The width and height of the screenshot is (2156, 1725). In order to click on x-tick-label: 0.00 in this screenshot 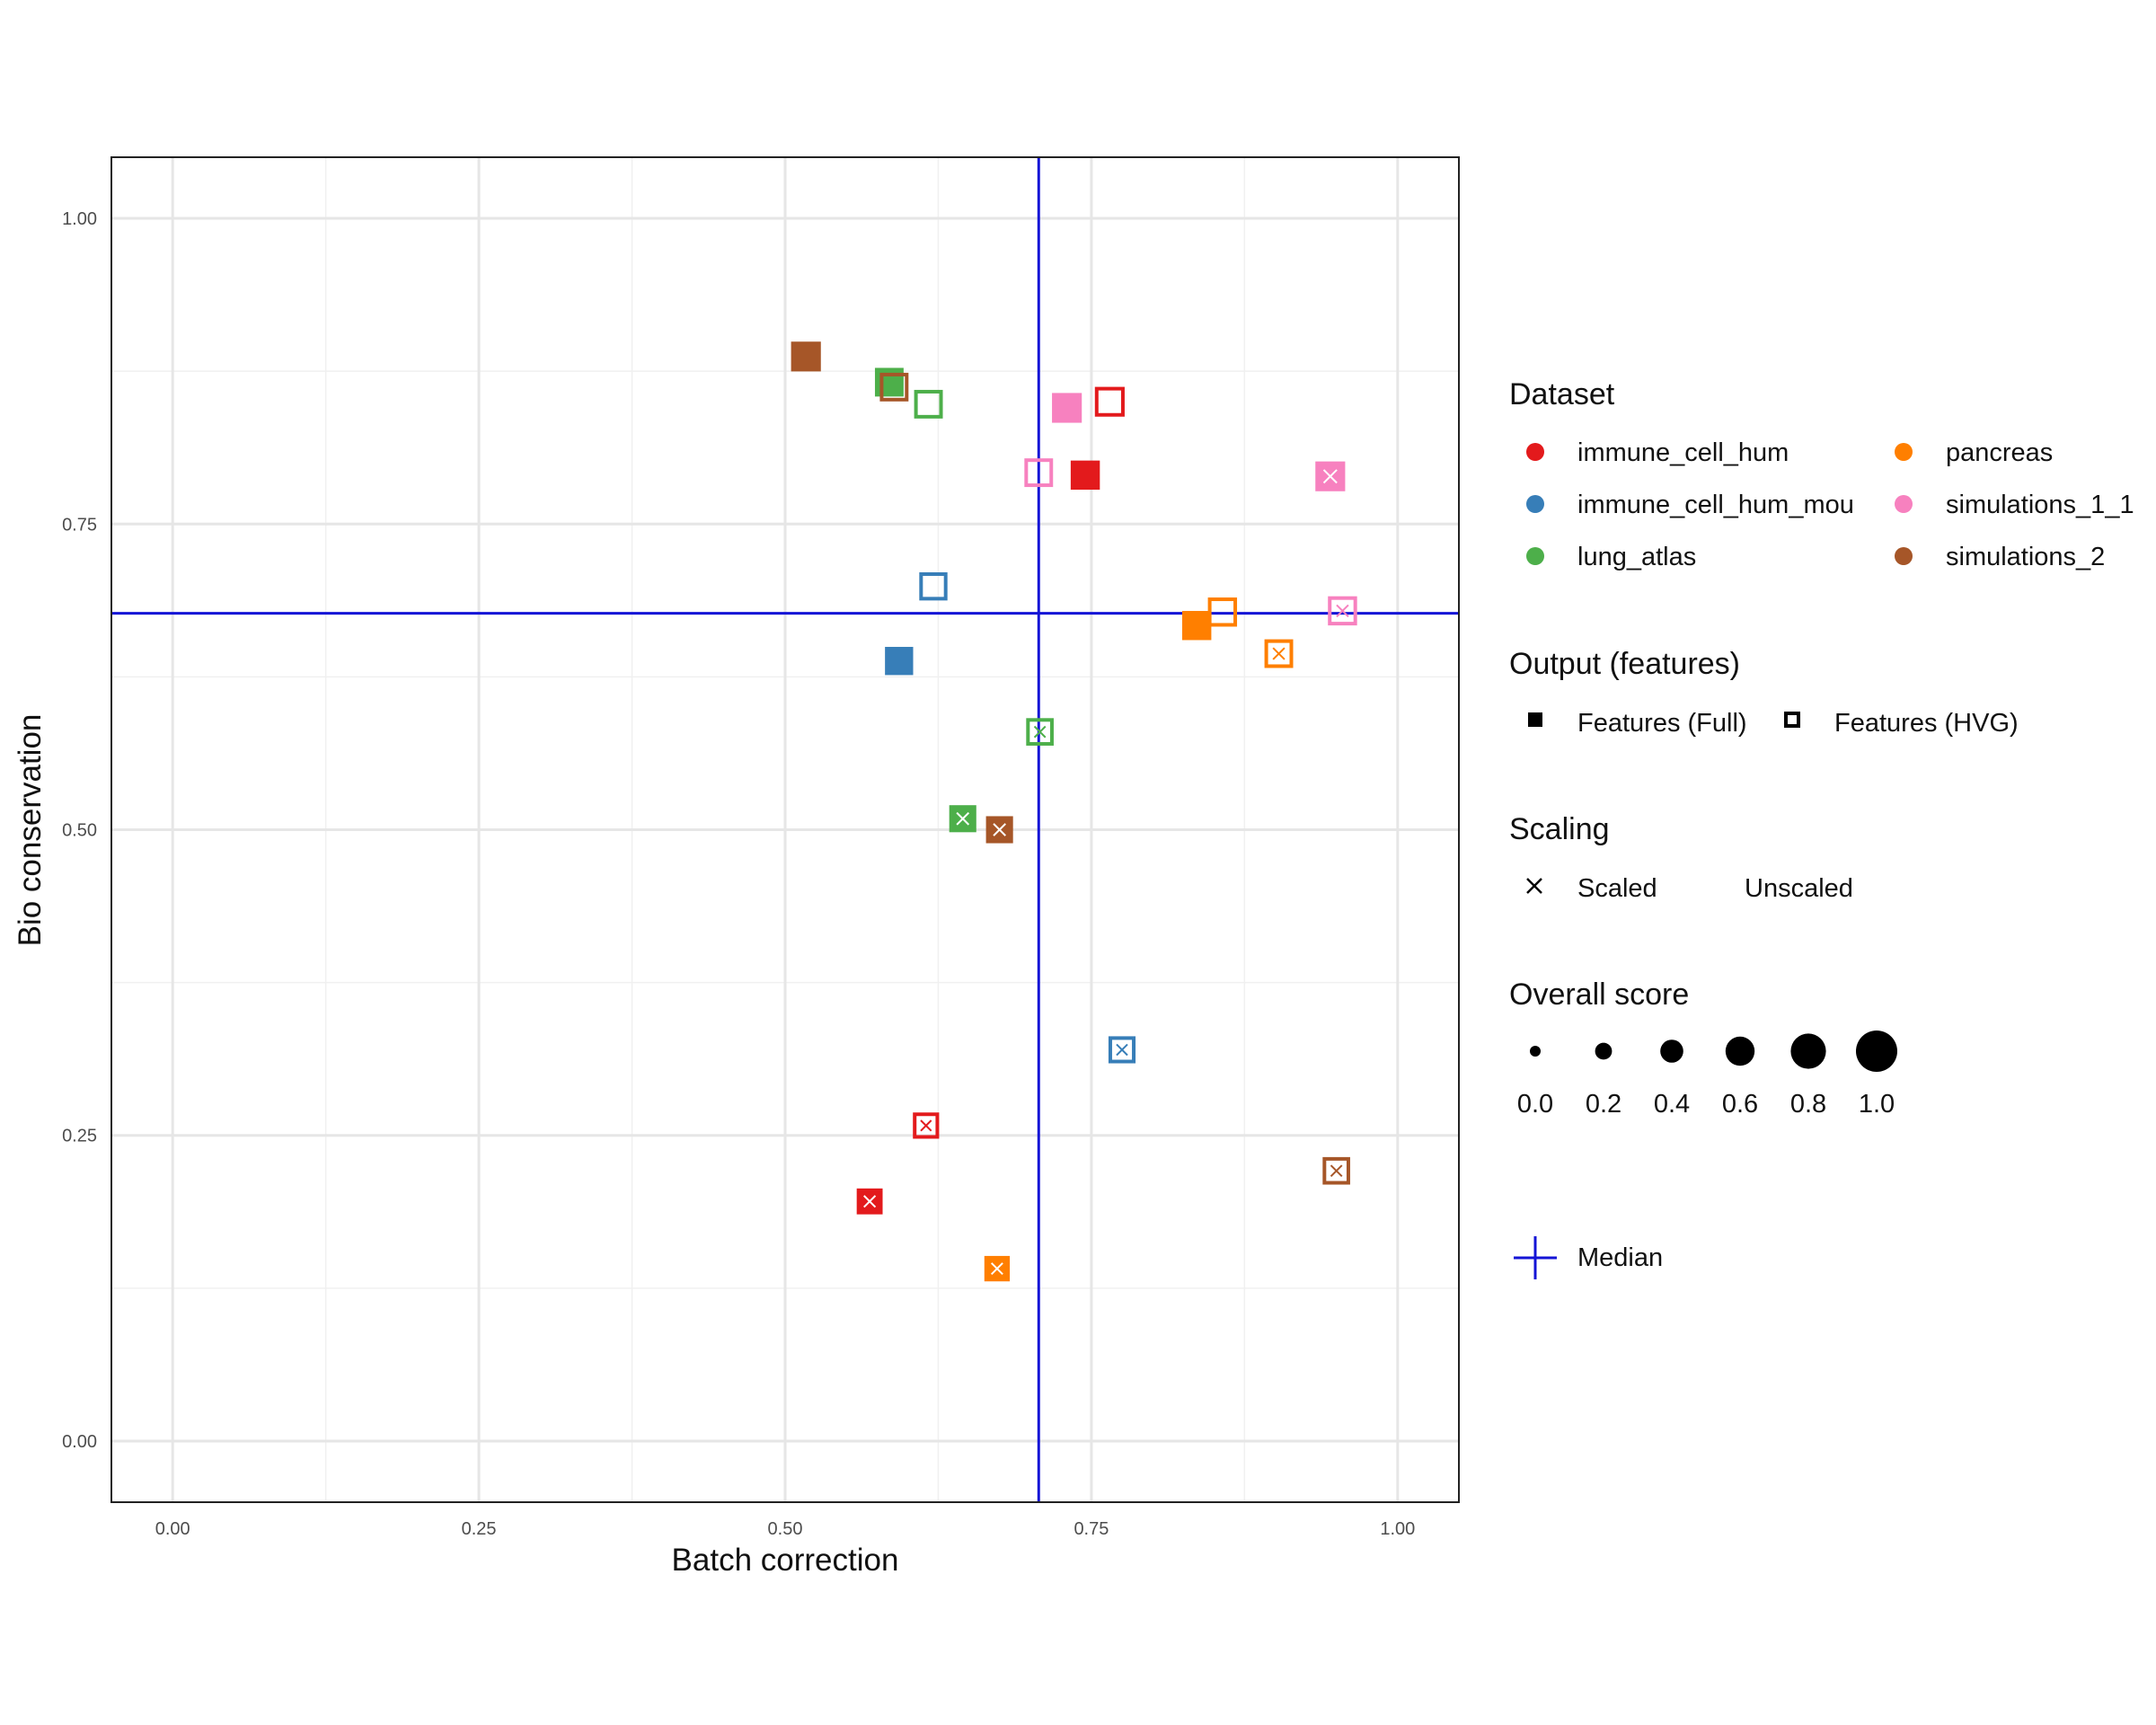, I will do `click(172, 1529)`.